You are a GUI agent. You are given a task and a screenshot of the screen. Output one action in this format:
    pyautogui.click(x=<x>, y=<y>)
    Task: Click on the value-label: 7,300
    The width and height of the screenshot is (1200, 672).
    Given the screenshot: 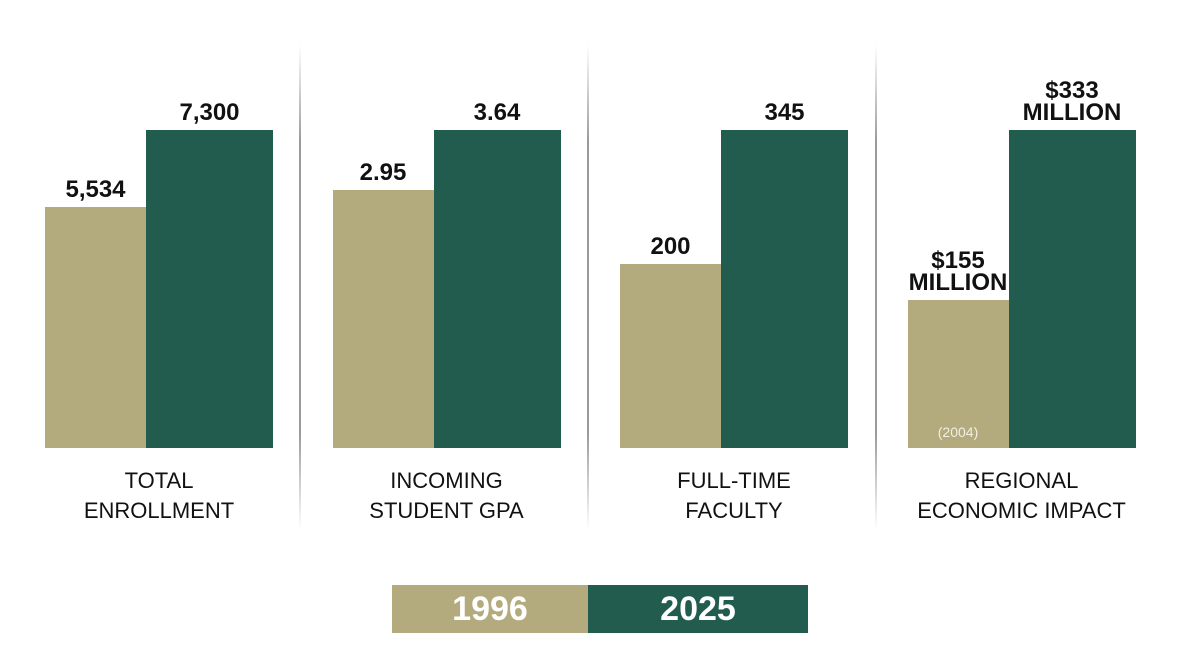 What is the action you would take?
    pyautogui.click(x=209, y=112)
    